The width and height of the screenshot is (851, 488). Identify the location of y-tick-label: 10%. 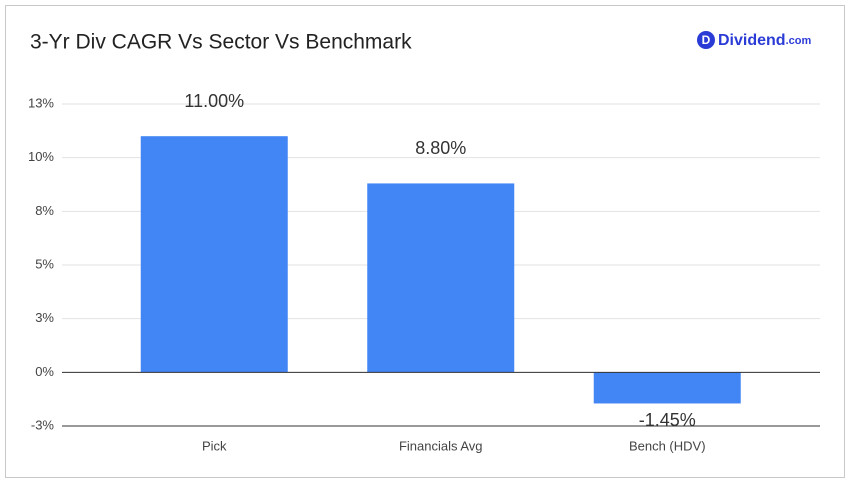
(41, 156).